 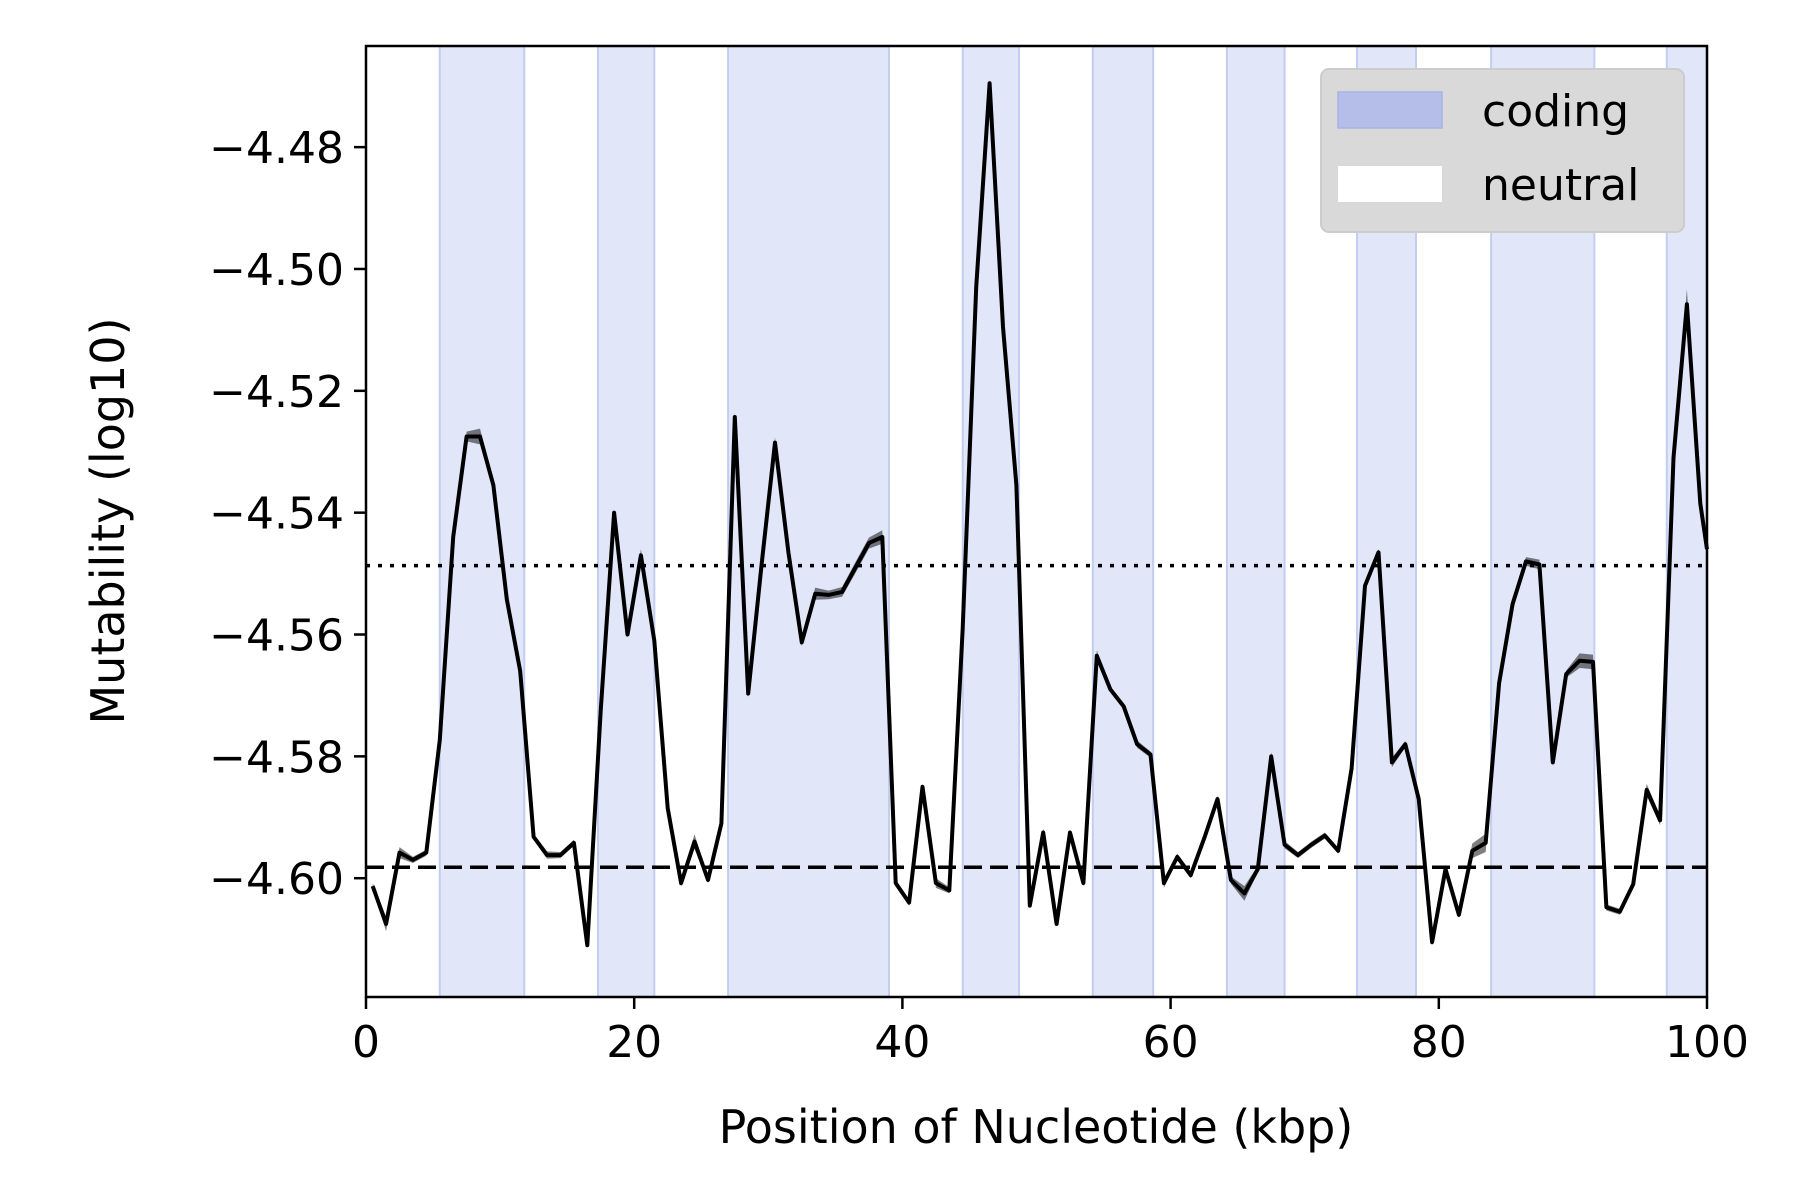 I want to click on x-tick-label: 100, so click(x=1707, y=1042).